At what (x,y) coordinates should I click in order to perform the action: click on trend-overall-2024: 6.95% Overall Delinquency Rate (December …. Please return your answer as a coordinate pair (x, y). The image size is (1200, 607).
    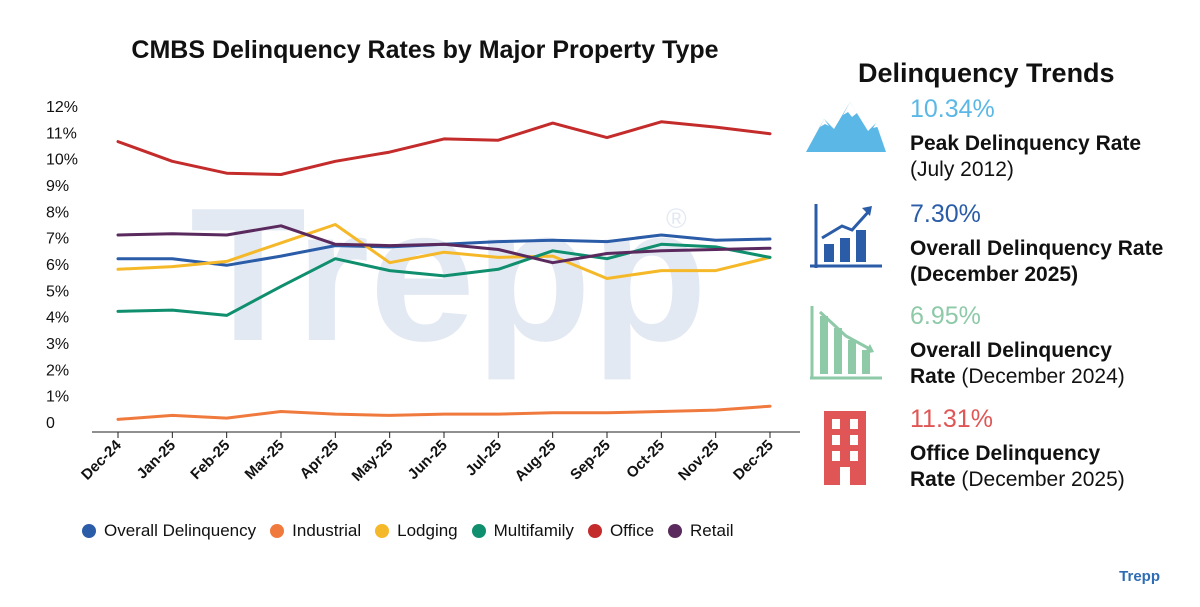
    Looking at the image, I should click on (996, 352).